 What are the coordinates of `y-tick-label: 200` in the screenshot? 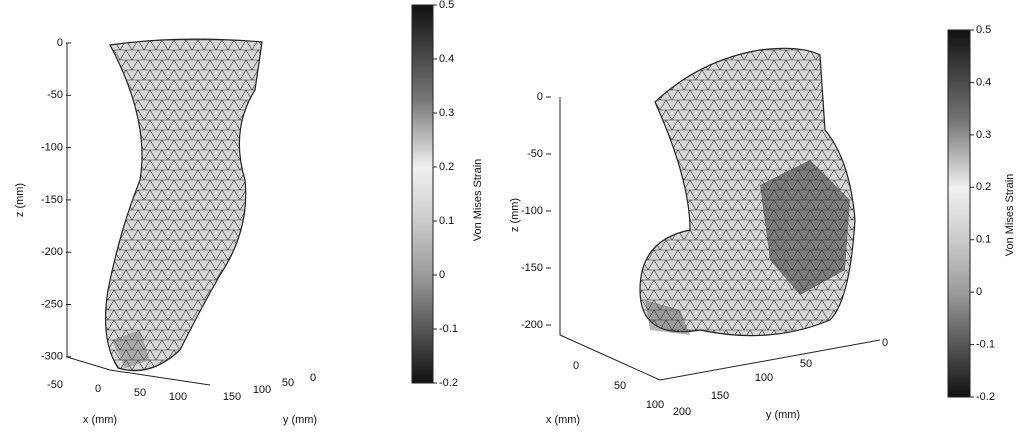 It's located at (682, 412).